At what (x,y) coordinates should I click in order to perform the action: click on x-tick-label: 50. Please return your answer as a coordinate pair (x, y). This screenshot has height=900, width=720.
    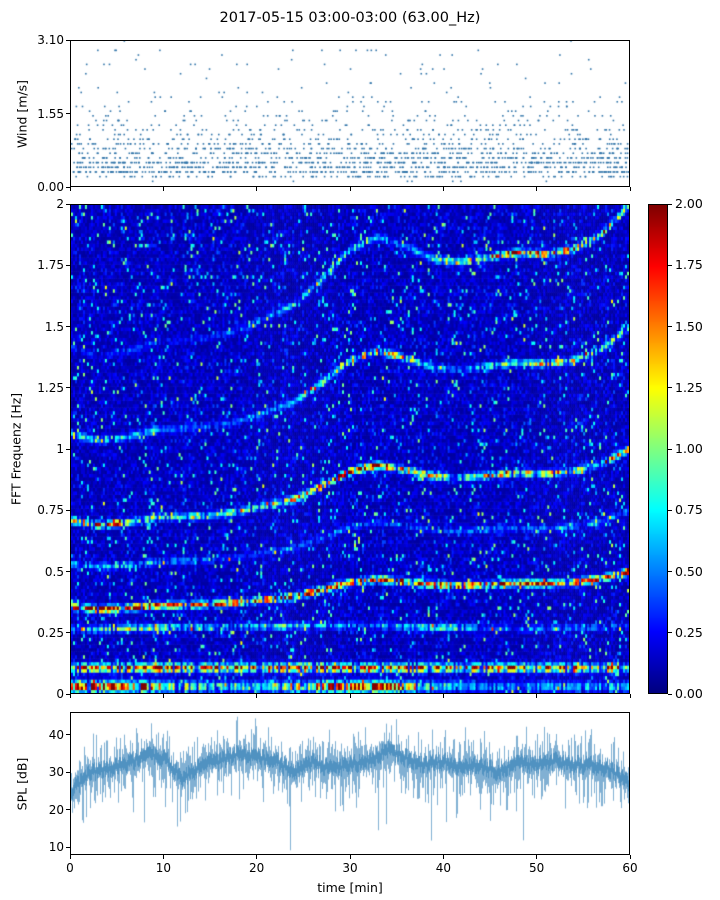
    Looking at the image, I should click on (537, 868).